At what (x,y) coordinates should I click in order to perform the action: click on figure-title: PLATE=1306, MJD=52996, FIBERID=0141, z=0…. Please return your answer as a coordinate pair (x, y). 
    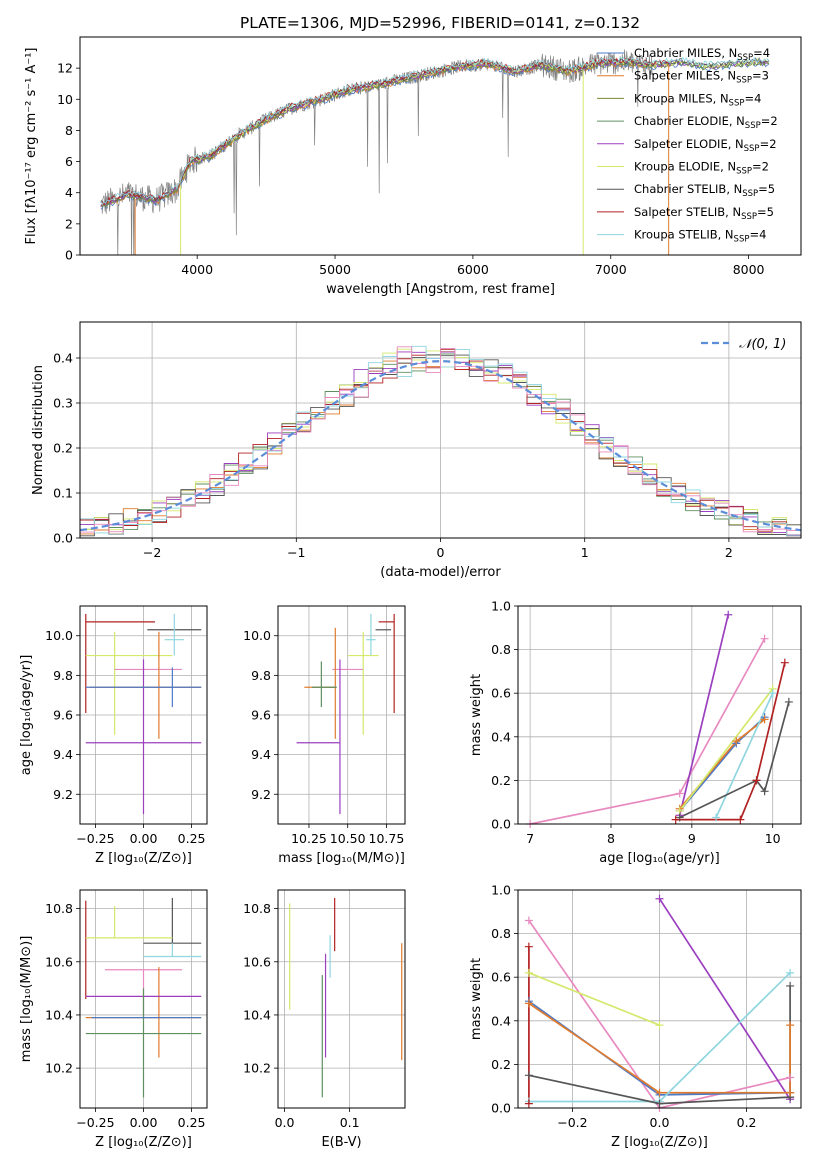
    Looking at the image, I should click on (440, 23).